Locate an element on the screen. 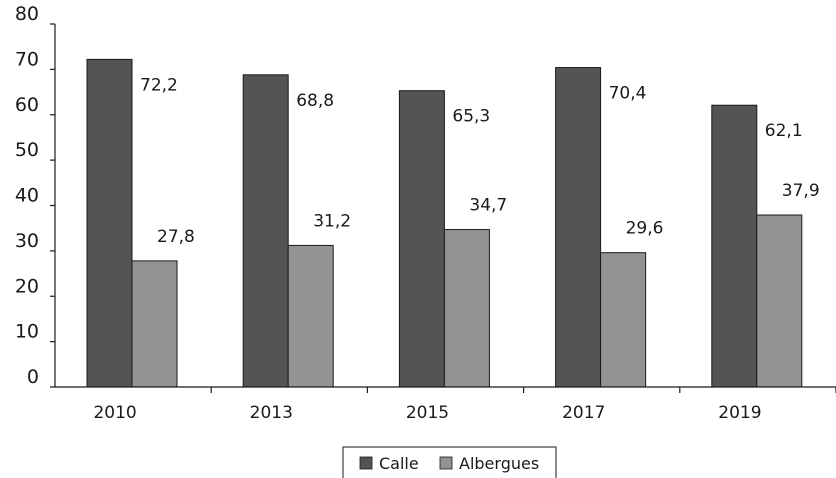  legend: Calle Albergues is located at coordinates (449, 462).